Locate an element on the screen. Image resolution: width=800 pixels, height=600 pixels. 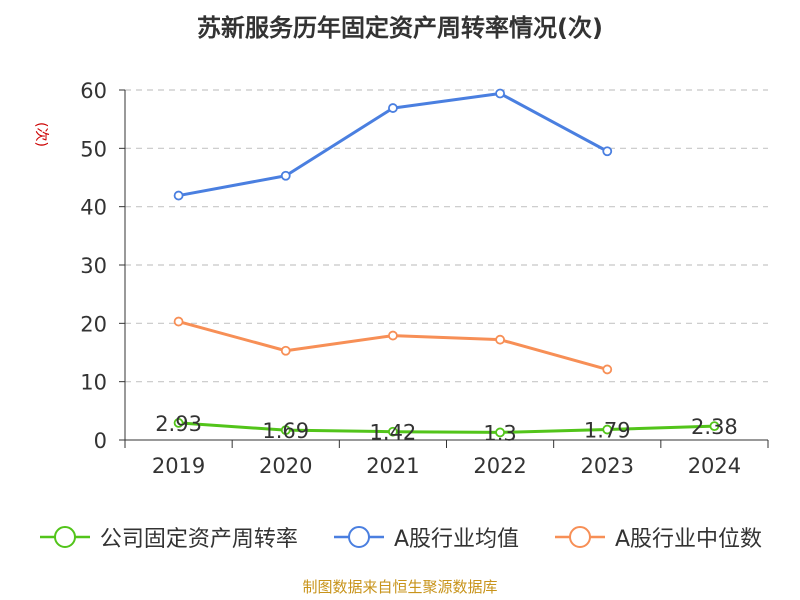
y-tick-label: 10 is located at coordinates (93, 383).